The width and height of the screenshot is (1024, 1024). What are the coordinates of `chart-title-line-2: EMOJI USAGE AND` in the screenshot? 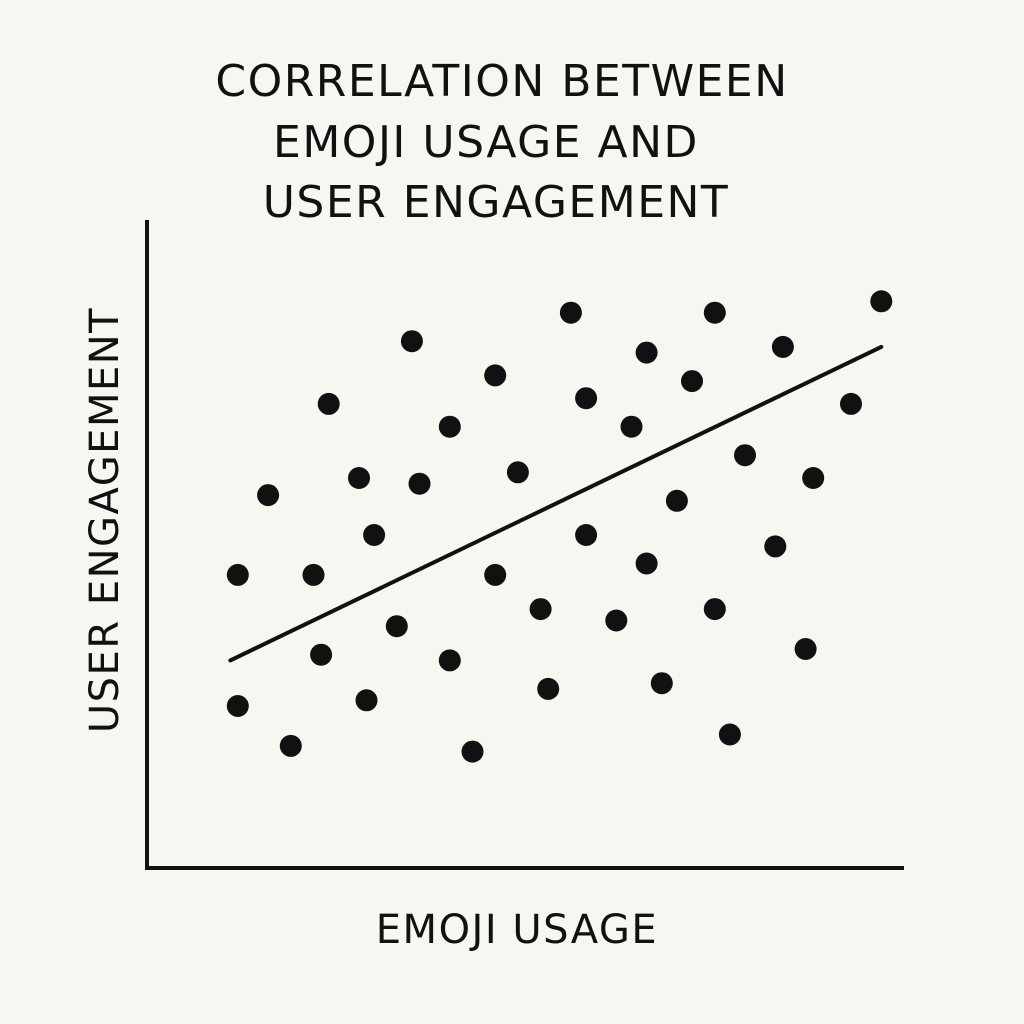 It's located at (486, 142).